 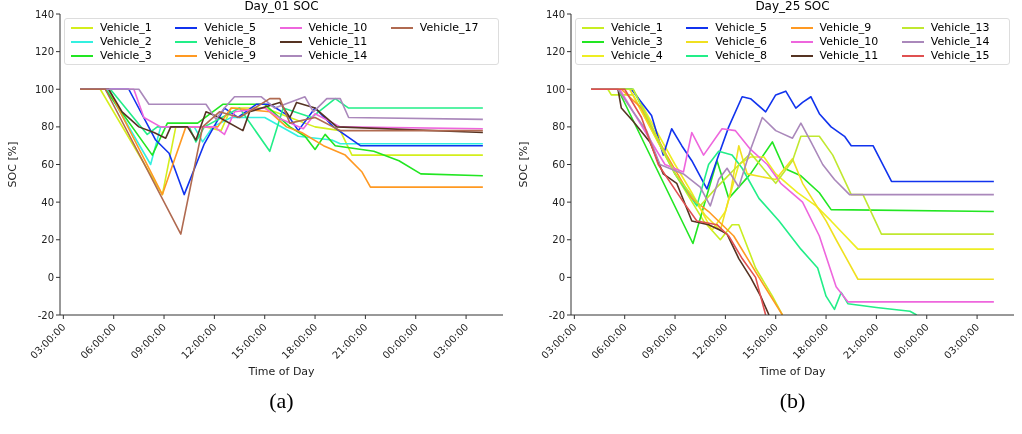 What do you see at coordinates (960, 55) in the screenshot?
I see `legend-label: Vehicle_15` at bounding box center [960, 55].